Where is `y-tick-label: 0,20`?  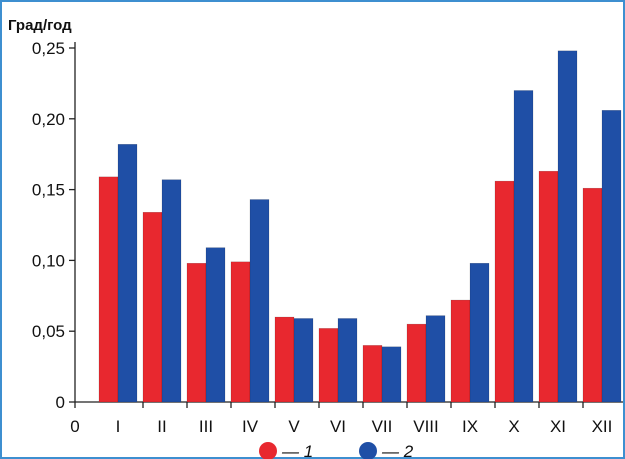
y-tick-label: 0,20 is located at coordinates (48, 119).